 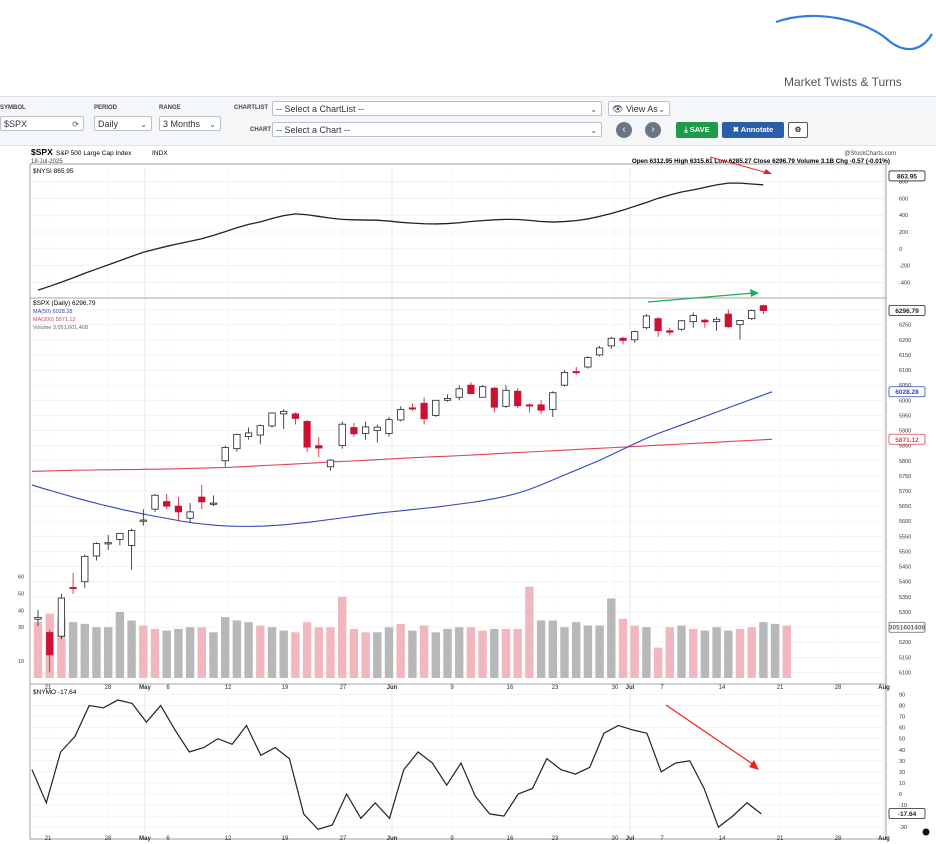 I want to click on chart-select: -- Select a Chart -- ⌄, so click(x=437, y=129).